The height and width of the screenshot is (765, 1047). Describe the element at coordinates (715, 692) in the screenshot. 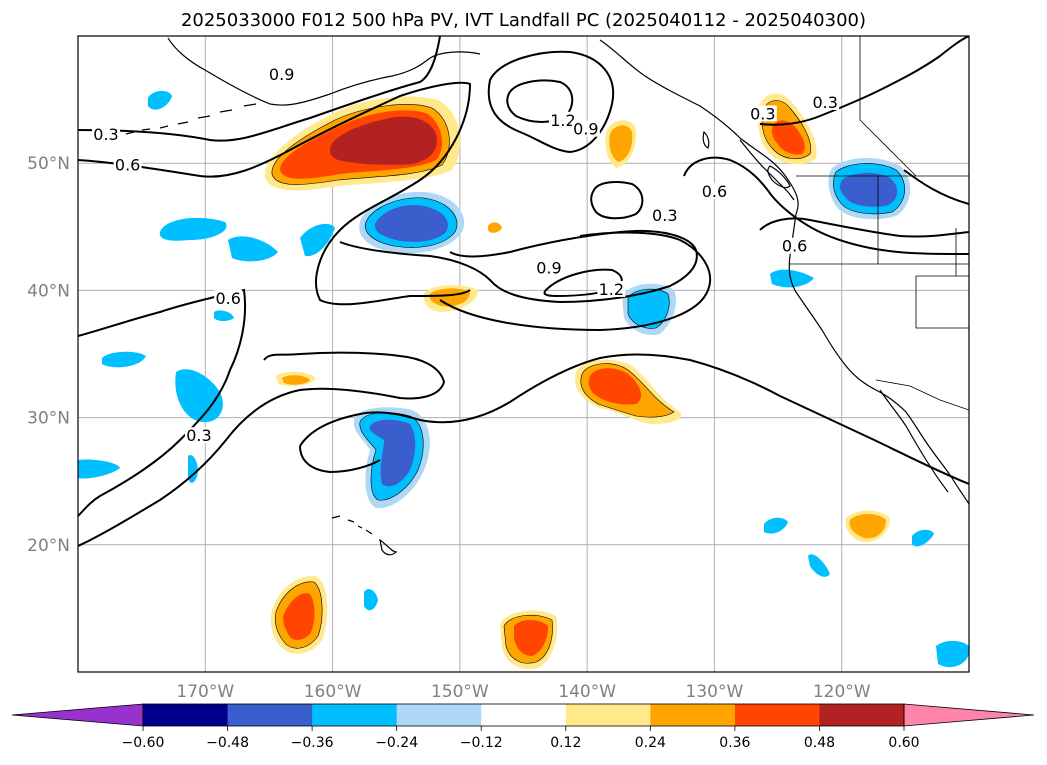

I see `longitude-label: 130°W` at that location.